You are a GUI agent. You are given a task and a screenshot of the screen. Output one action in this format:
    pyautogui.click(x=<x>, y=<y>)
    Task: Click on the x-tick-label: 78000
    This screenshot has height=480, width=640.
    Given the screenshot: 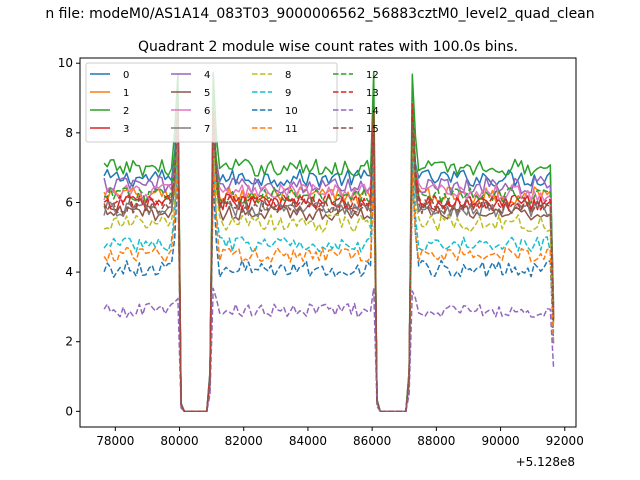 What is the action you would take?
    pyautogui.click(x=115, y=441)
    